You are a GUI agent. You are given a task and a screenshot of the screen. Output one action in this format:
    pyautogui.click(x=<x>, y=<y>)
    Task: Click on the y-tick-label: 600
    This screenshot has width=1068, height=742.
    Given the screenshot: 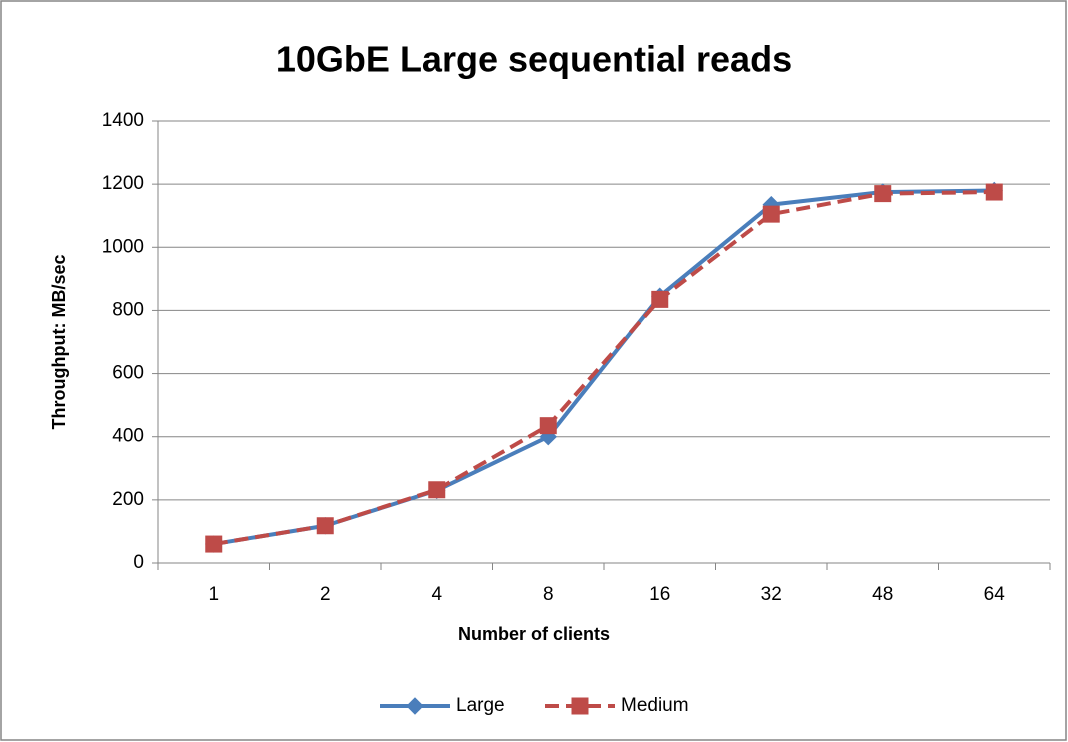 What is the action you would take?
    pyautogui.click(x=128, y=373)
    